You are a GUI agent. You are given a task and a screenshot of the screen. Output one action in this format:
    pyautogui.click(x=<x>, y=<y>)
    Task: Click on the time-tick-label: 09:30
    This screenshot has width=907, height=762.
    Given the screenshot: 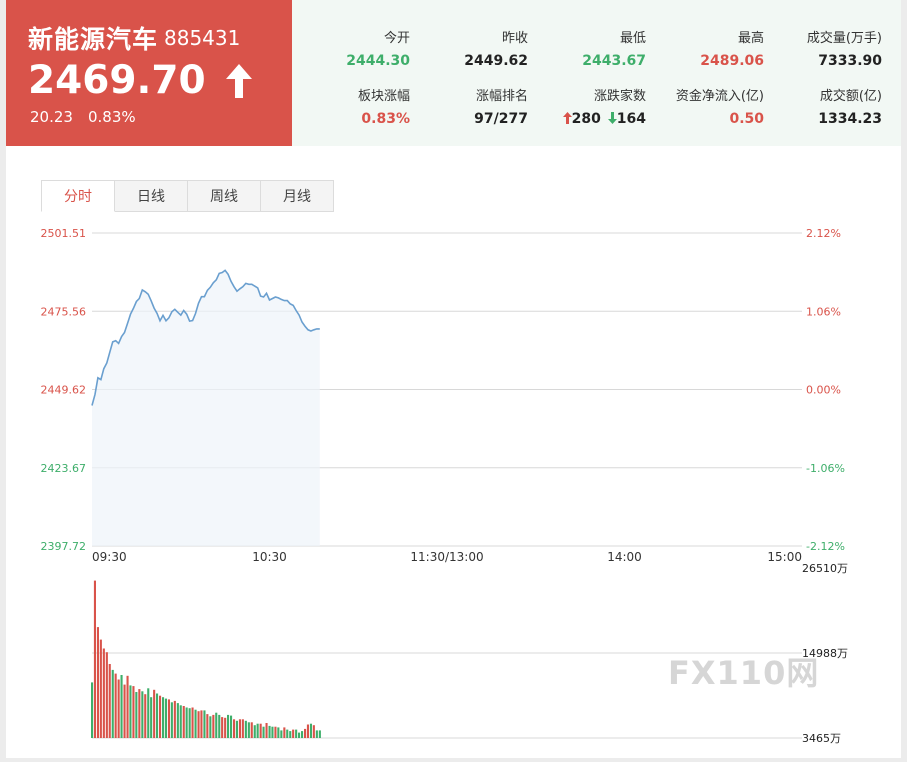 What is the action you would take?
    pyautogui.click(x=109, y=557)
    